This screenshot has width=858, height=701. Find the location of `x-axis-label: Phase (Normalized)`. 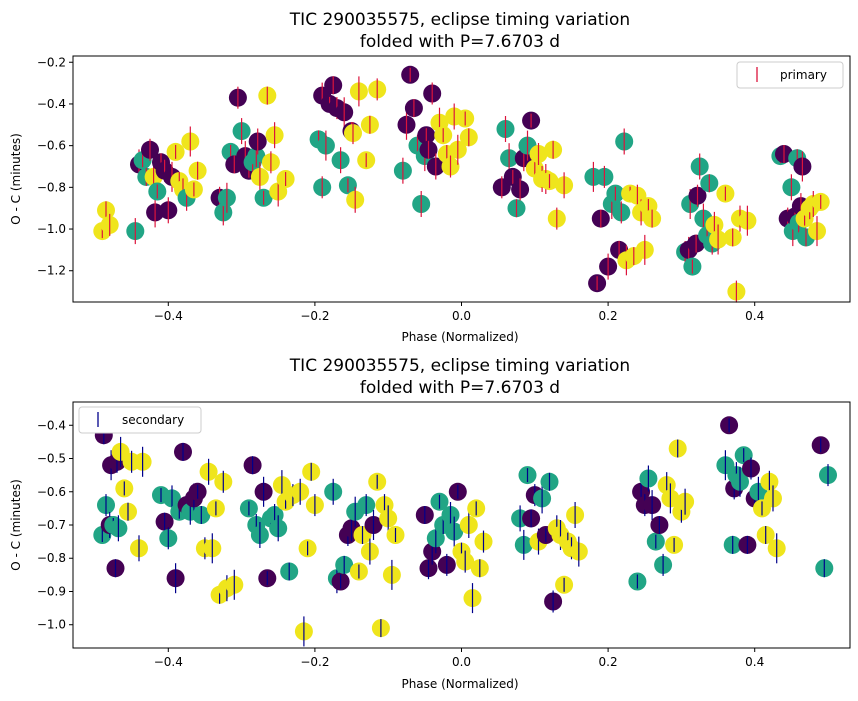

x-axis-label: Phase (Normalized) is located at coordinates (459, 684).